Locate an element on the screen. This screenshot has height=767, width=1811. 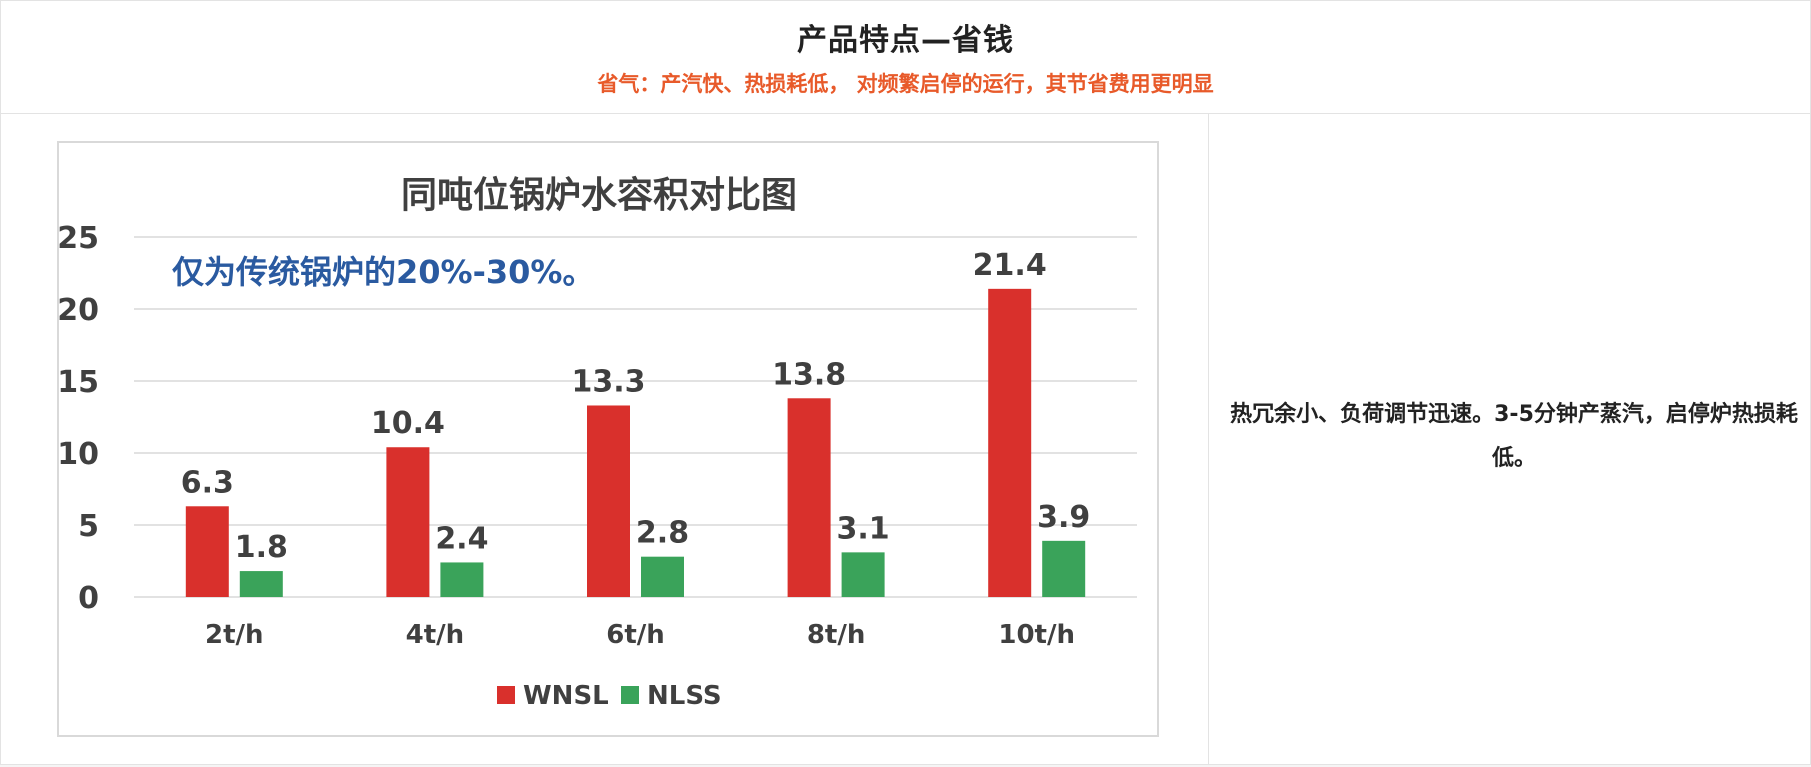
bar-nlss-2t-h is located at coordinates (261, 584).